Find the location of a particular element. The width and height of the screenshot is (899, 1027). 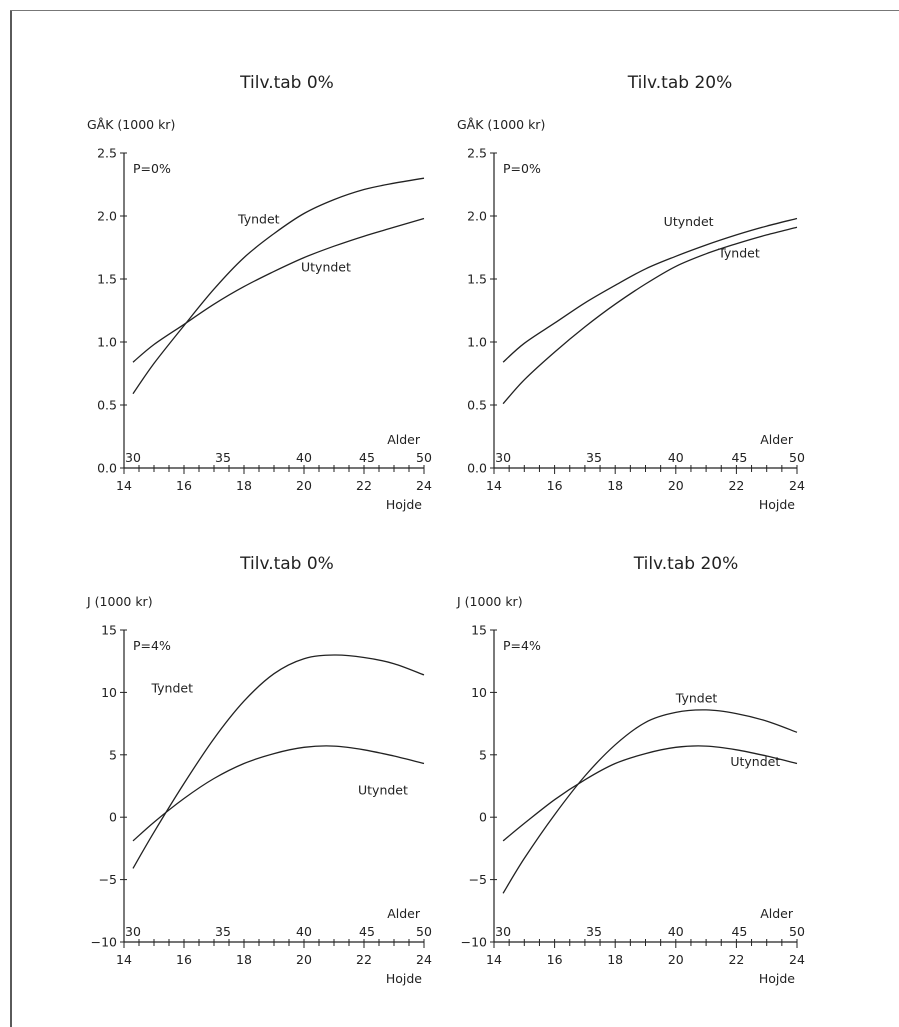

chart-title: Tilv.tab 20% is located at coordinates (686, 564).